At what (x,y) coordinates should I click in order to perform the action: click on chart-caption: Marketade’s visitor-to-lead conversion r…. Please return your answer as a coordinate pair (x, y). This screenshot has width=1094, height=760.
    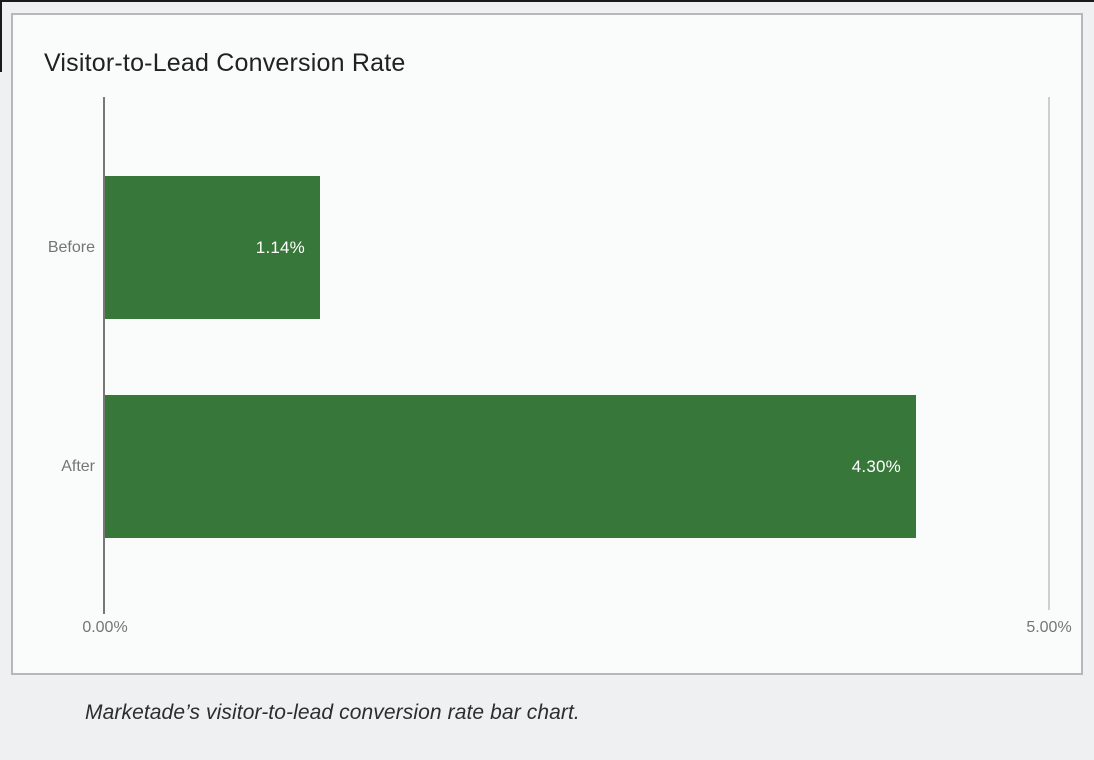
    Looking at the image, I should click on (332, 712).